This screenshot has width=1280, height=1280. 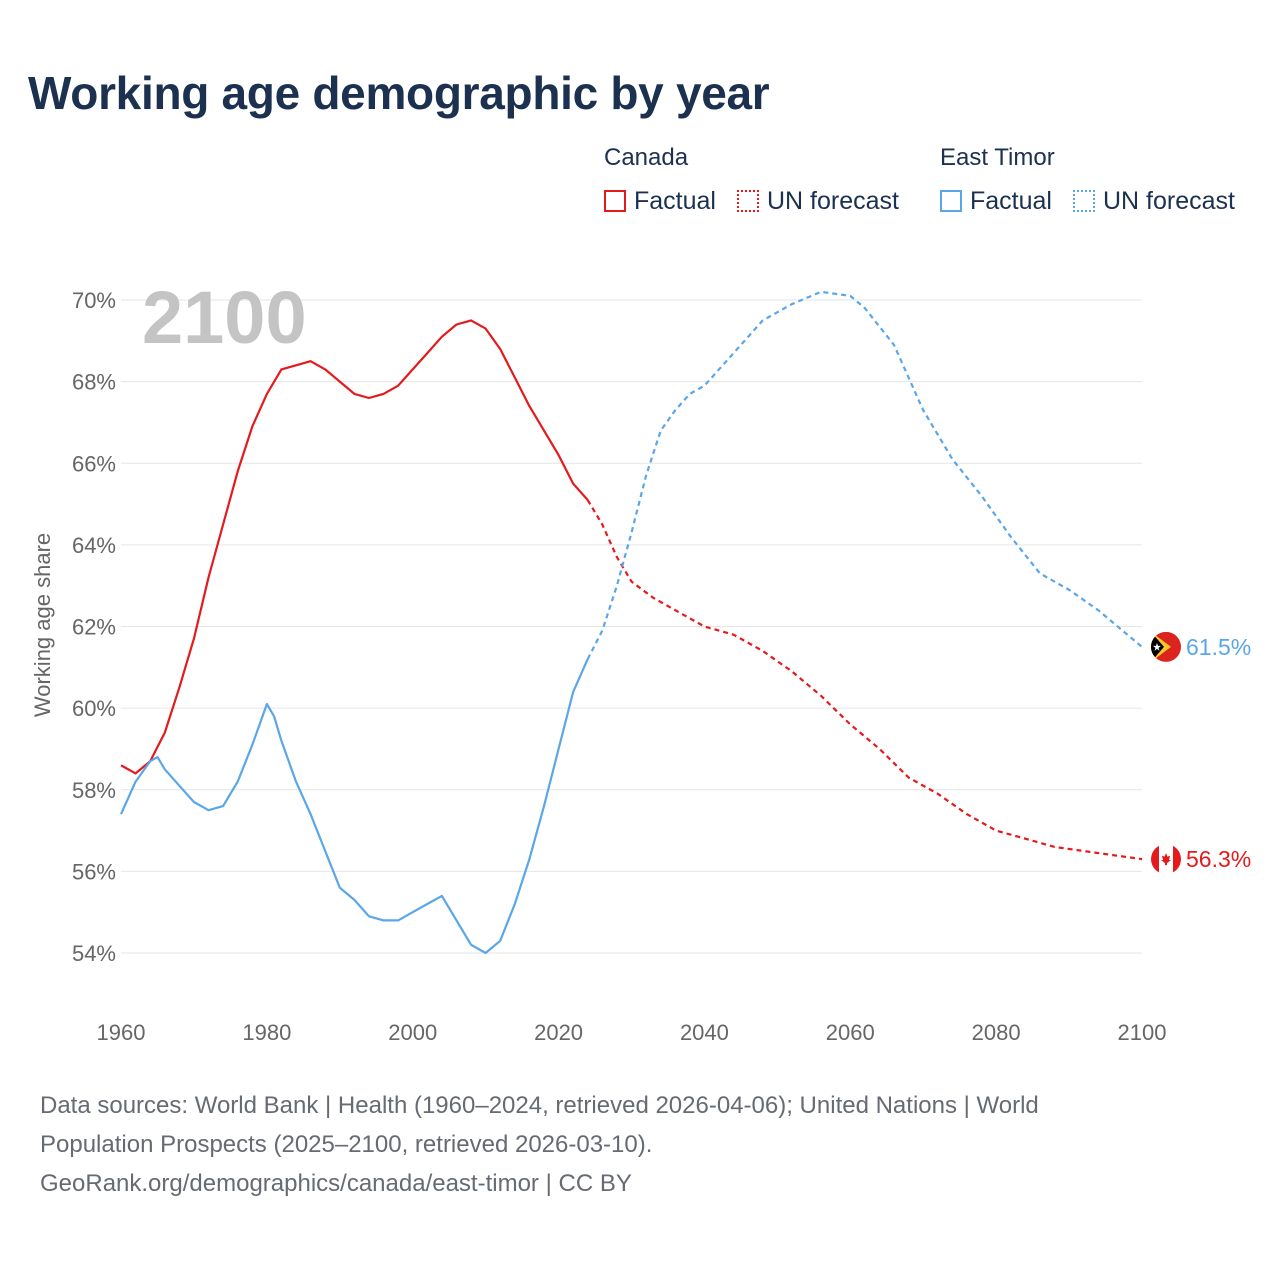 I want to click on east-timor-factual-line, so click(x=354, y=806).